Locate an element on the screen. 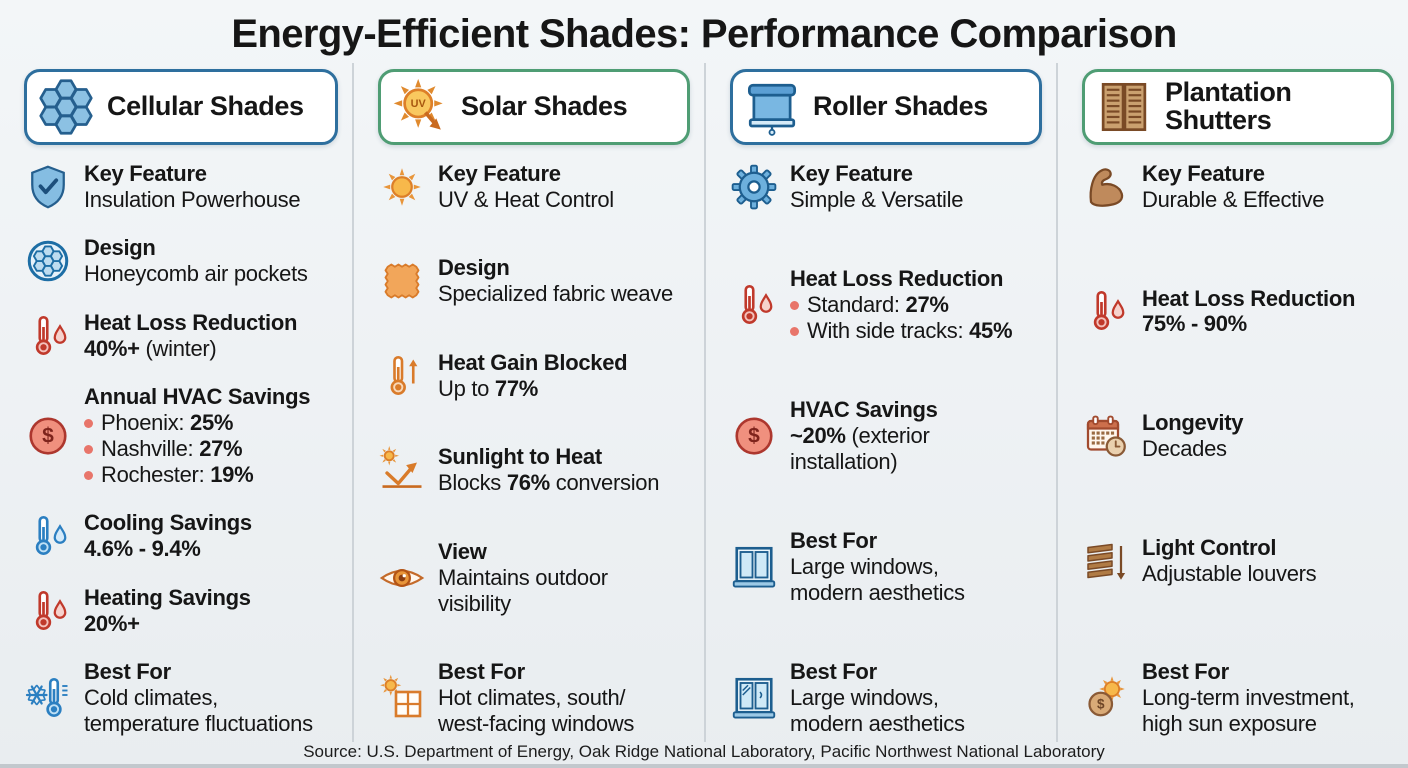 This screenshot has width=1408, height=768. feature-value-line: Up to 77% is located at coordinates (488, 388).